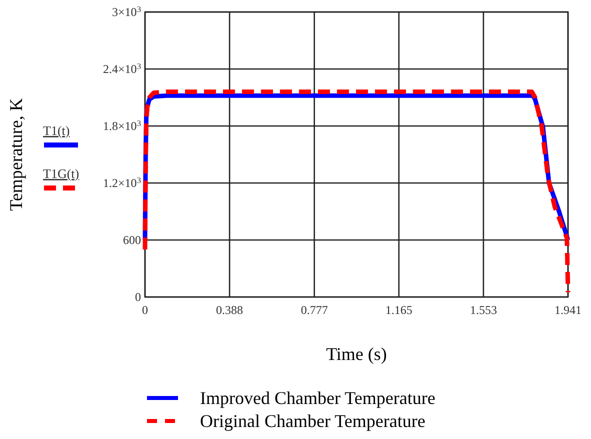  What do you see at coordinates (122, 183) in the screenshot?
I see `y-tick-label: 1.2×10$^{3}$` at bounding box center [122, 183].